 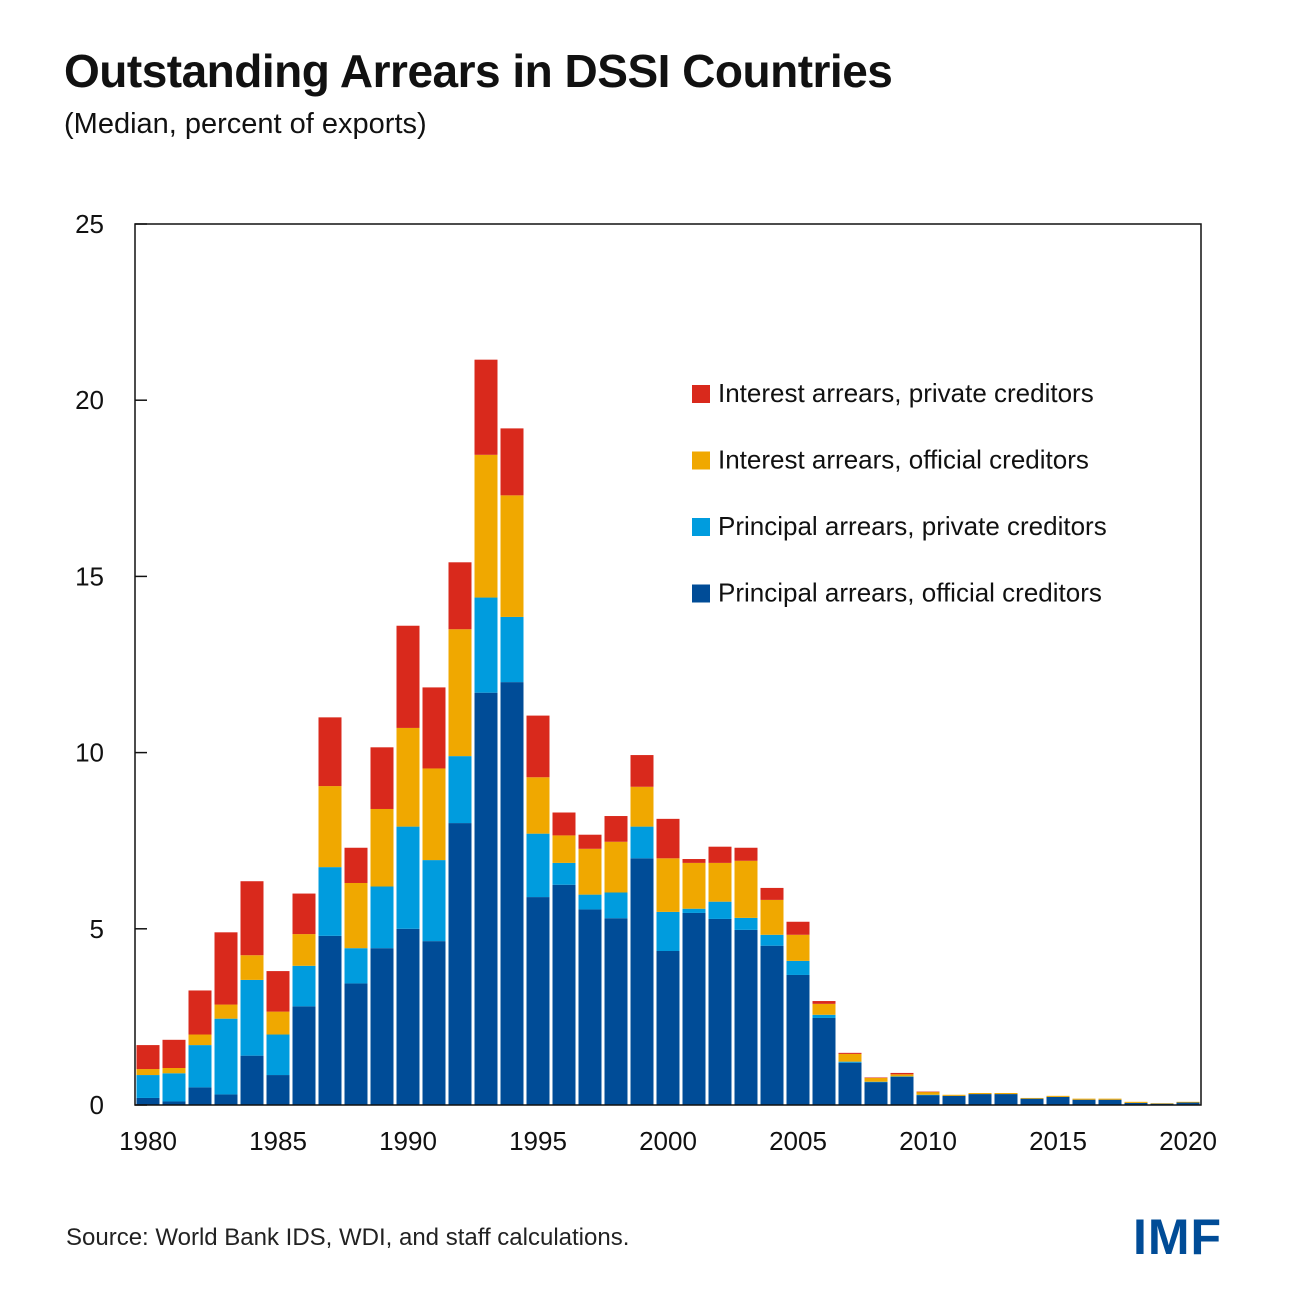 I want to click on bar-segment-1996-s1, so click(x=564, y=873).